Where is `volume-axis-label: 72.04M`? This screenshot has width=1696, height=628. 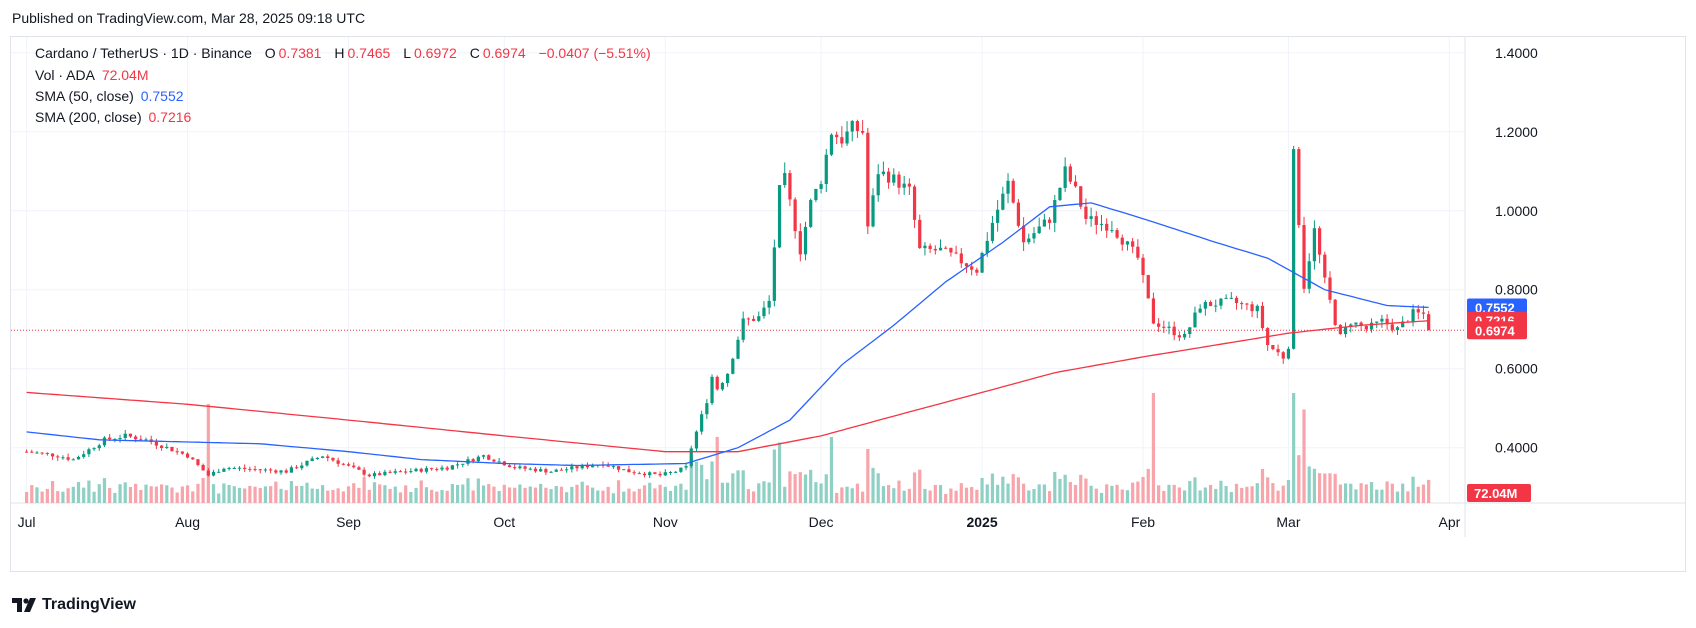 volume-axis-label: 72.04M is located at coordinates (1495, 493).